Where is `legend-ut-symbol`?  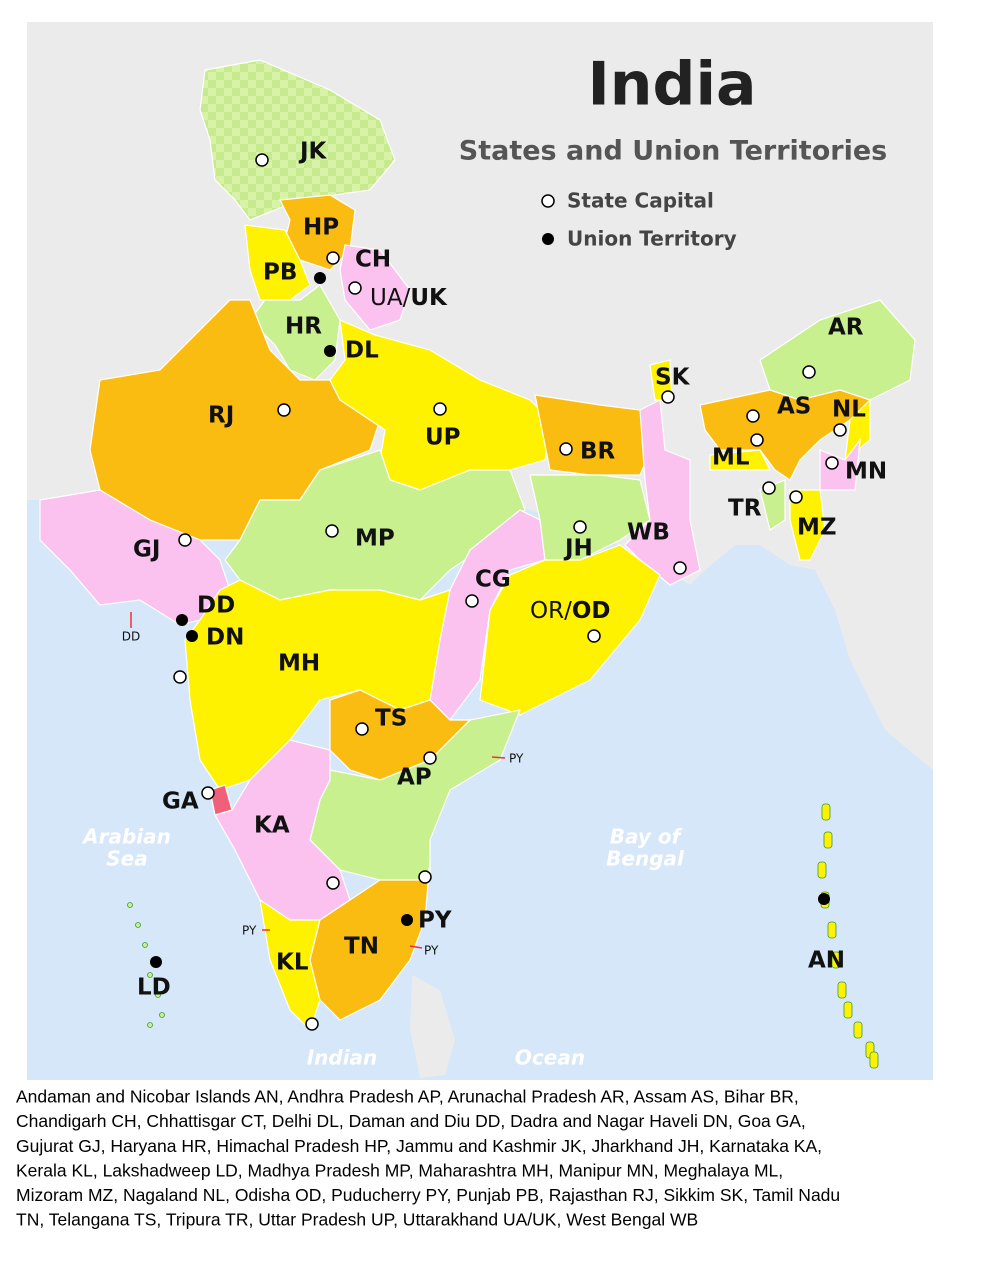 legend-ut-symbol is located at coordinates (548, 239).